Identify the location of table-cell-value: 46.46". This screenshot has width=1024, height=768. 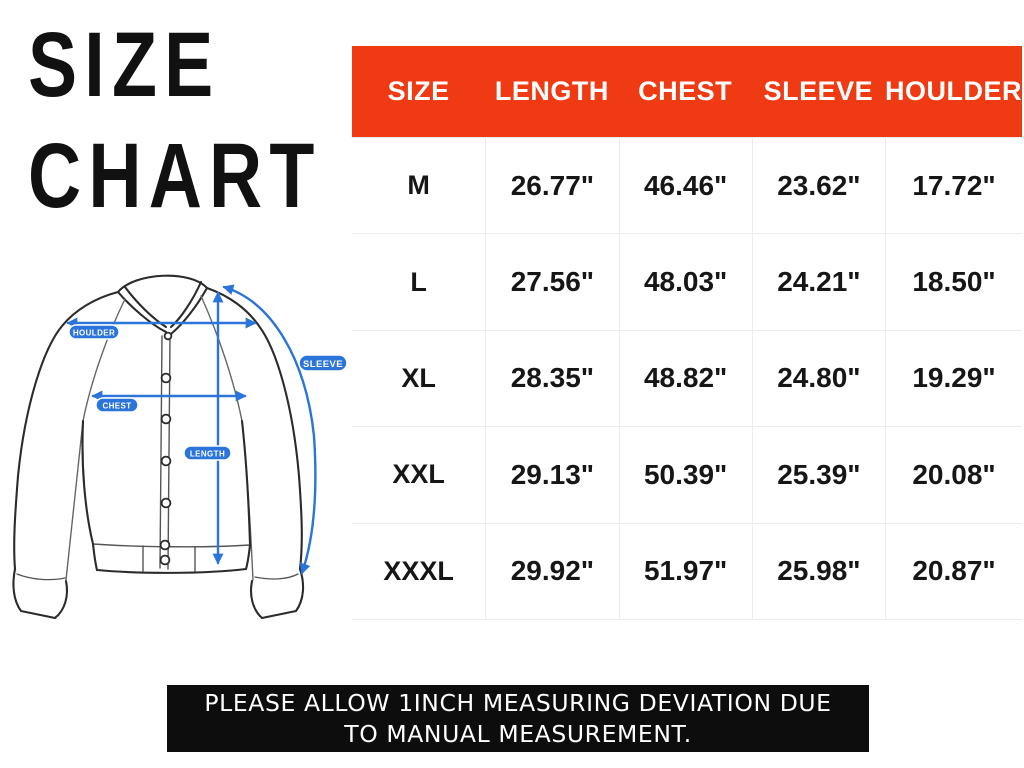
(685, 185).